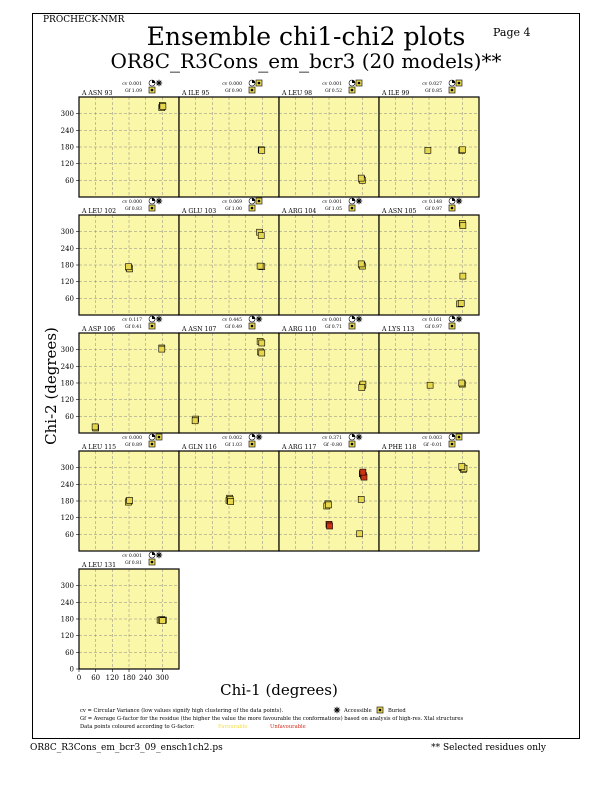  Describe the element at coordinates (112, 678) in the screenshot. I see `x-tick-label: 120` at that location.